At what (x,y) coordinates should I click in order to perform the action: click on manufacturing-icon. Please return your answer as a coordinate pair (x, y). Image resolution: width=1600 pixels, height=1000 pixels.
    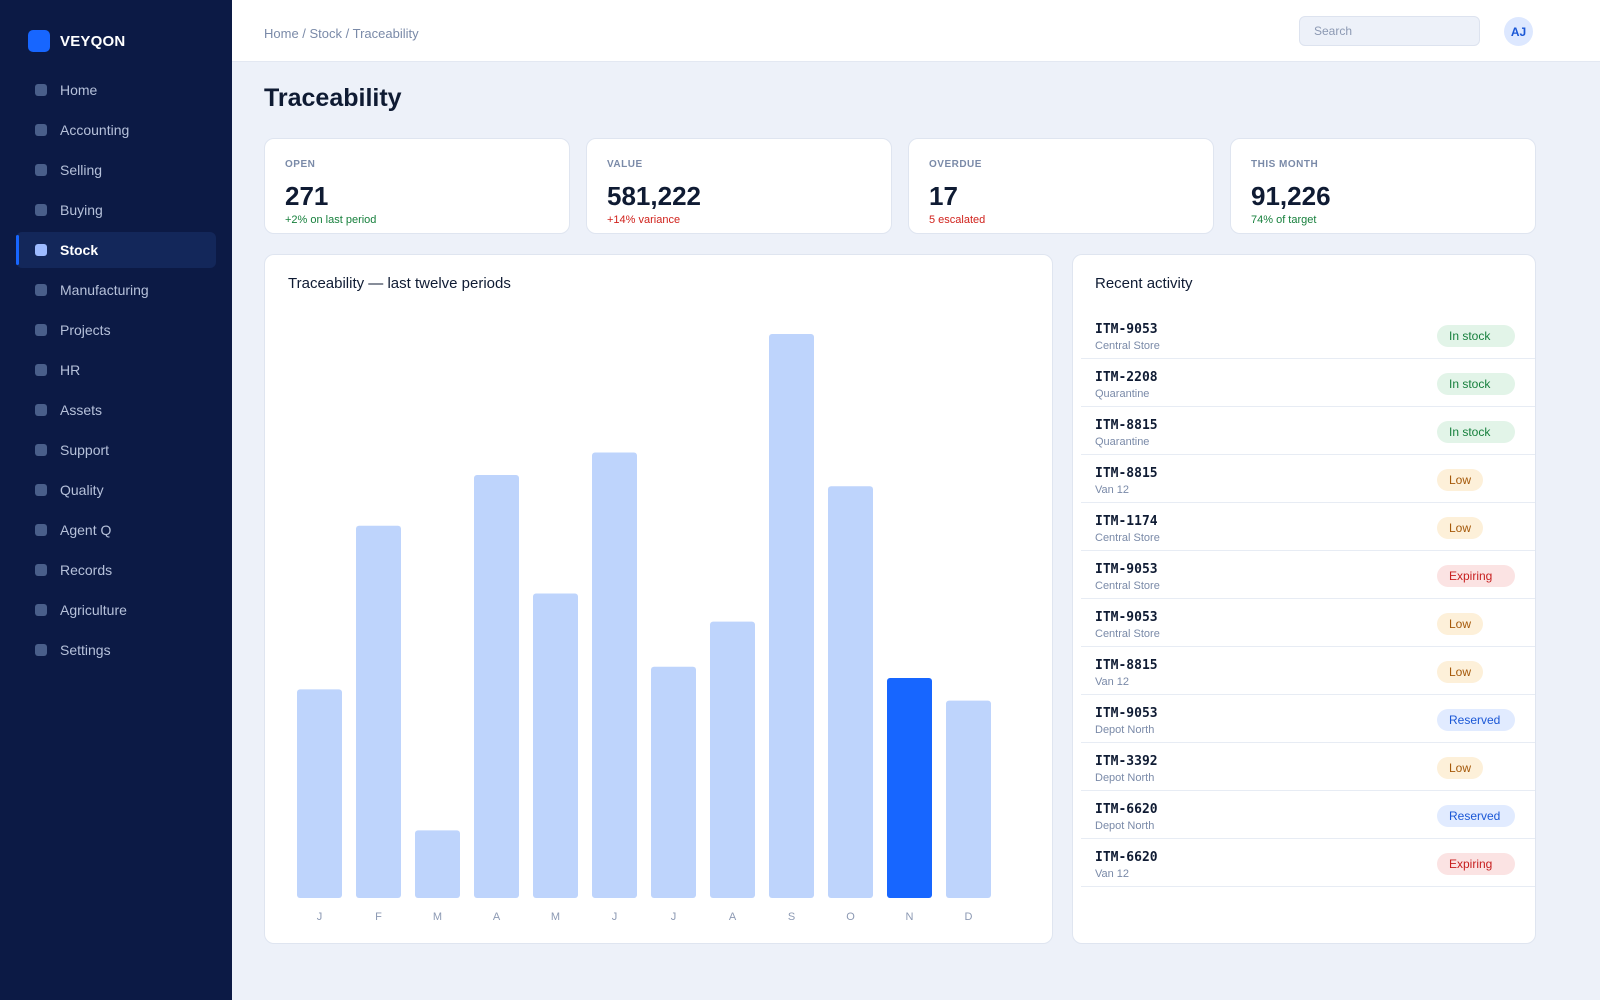
    Looking at the image, I should click on (41, 290).